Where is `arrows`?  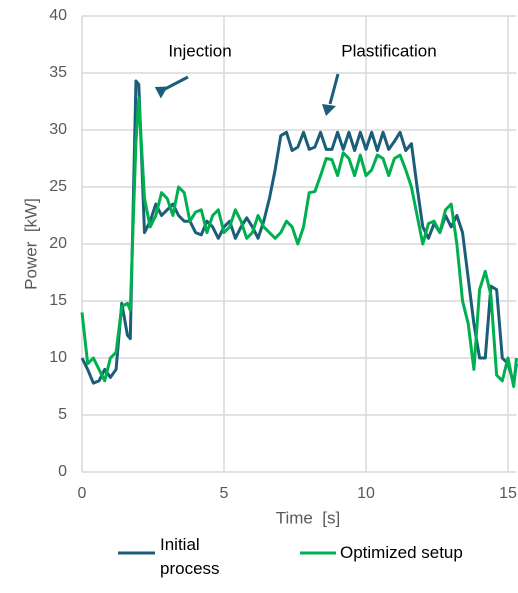
arrows is located at coordinates (247, 94).